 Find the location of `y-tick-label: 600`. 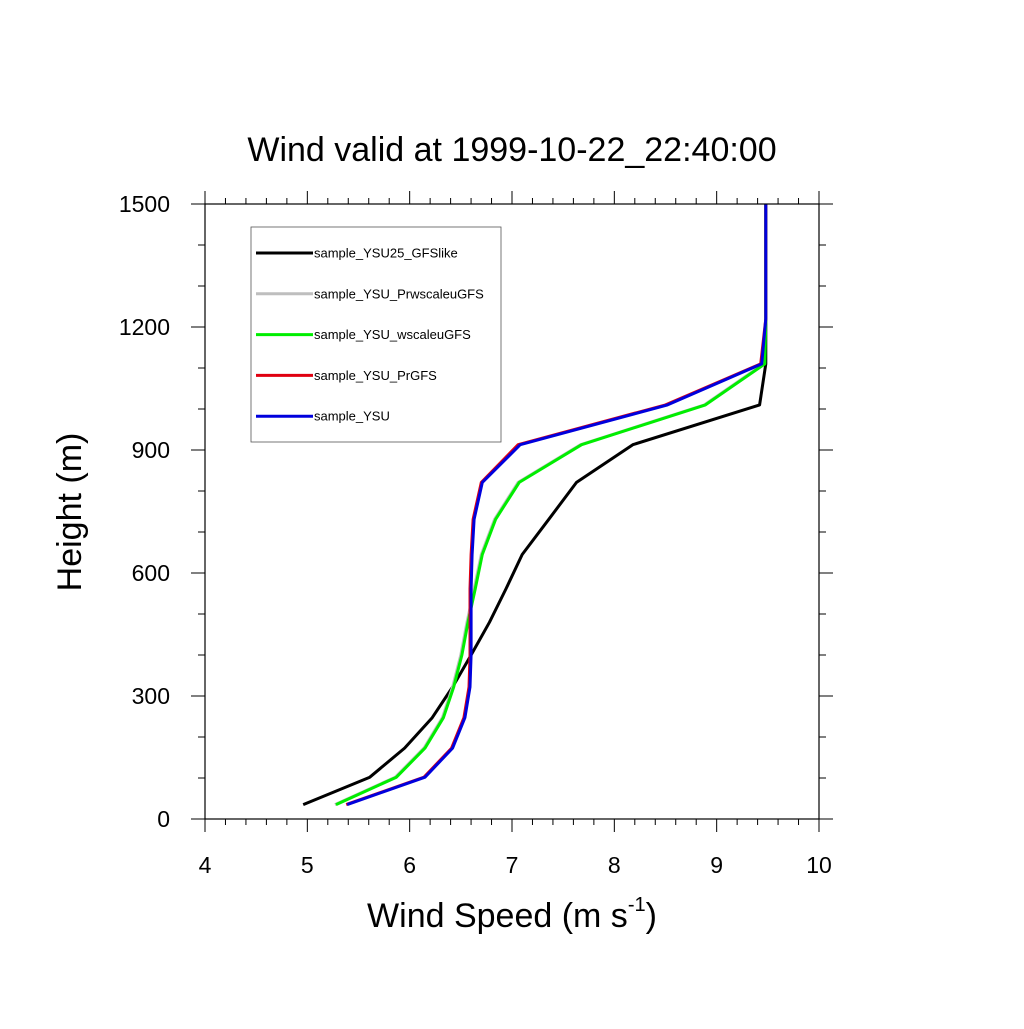

y-tick-label: 600 is located at coordinates (151, 573).